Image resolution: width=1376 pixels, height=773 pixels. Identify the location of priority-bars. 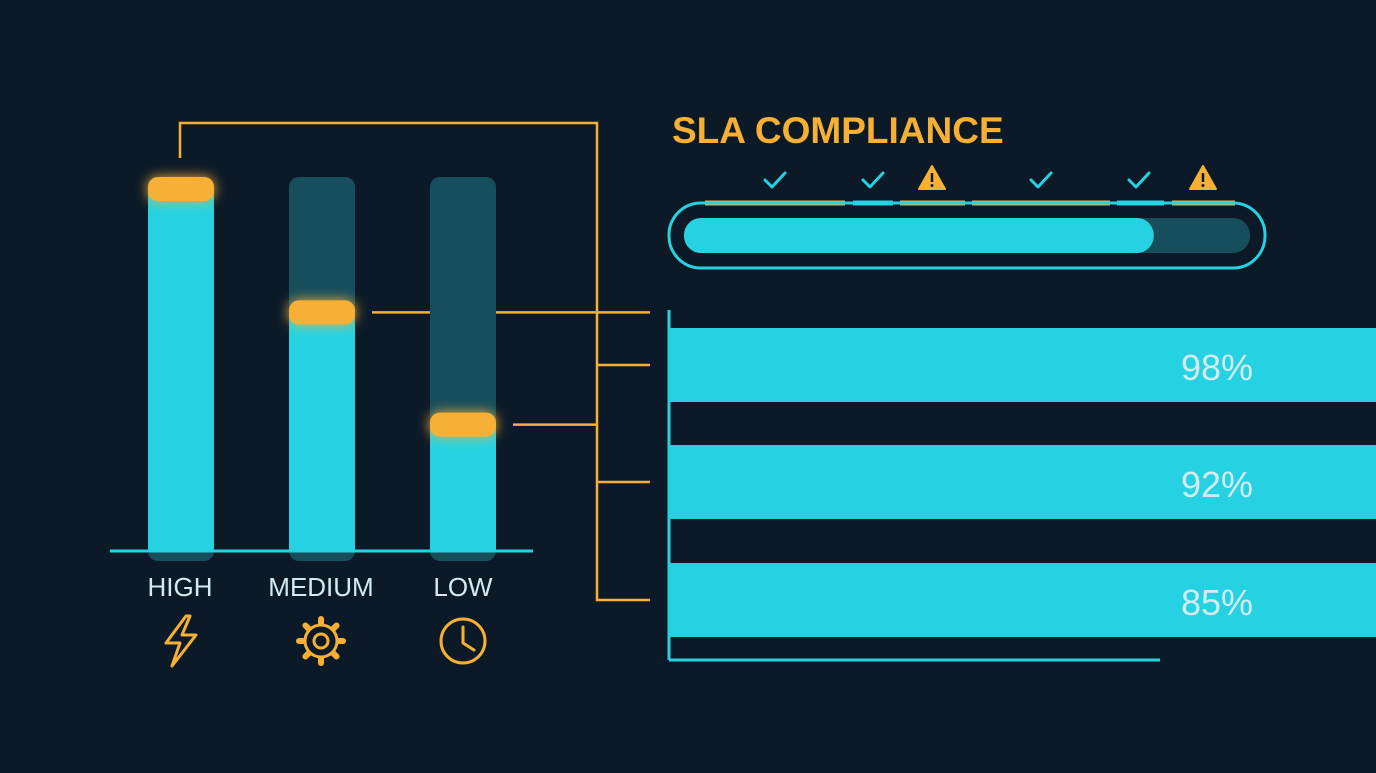
(322, 369).